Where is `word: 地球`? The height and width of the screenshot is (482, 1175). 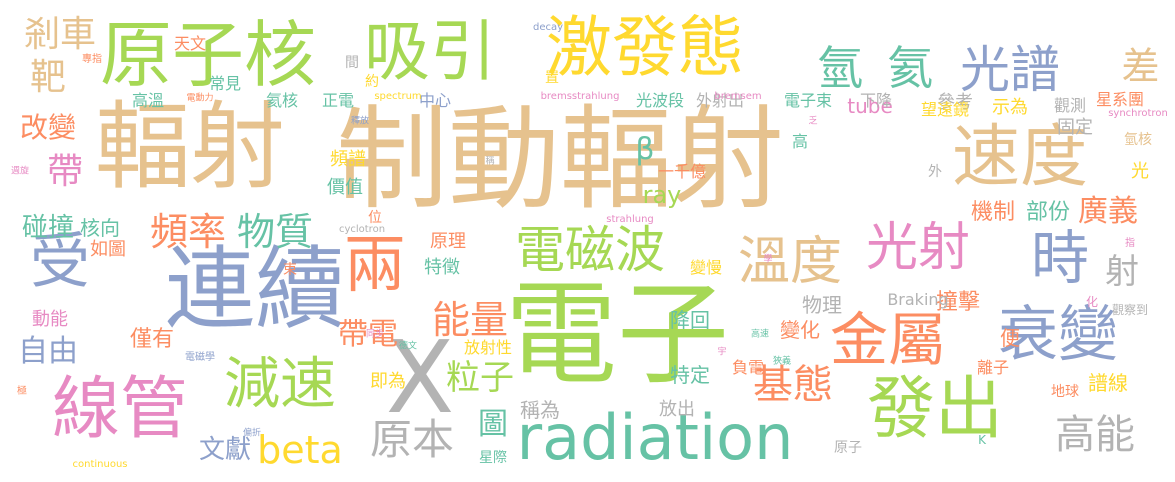 word: 地球 is located at coordinates (1065, 392).